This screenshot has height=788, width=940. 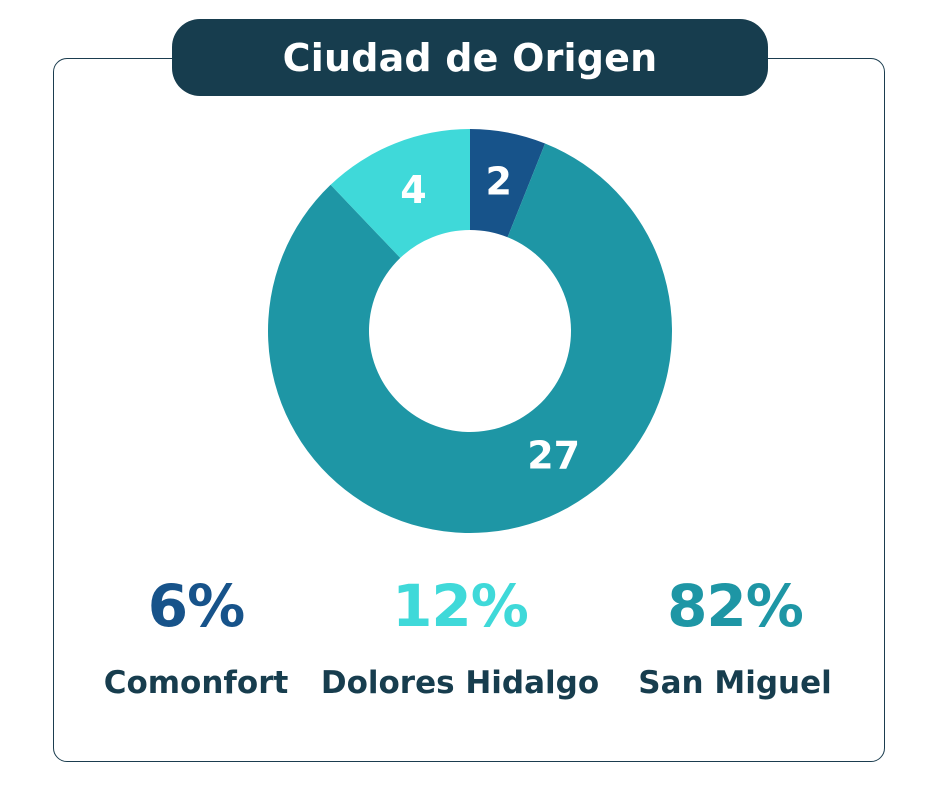 I want to click on legend-item-dolores-hidalgo: 12% Dolores Hidalgo, so click(x=460, y=638).